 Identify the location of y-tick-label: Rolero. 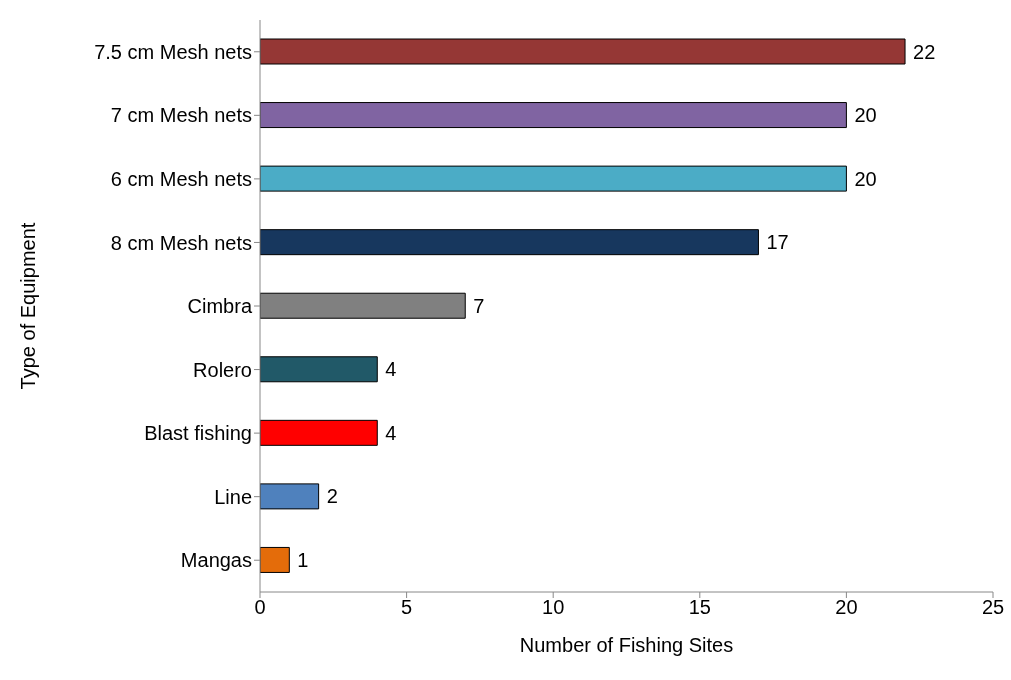
(222, 369).